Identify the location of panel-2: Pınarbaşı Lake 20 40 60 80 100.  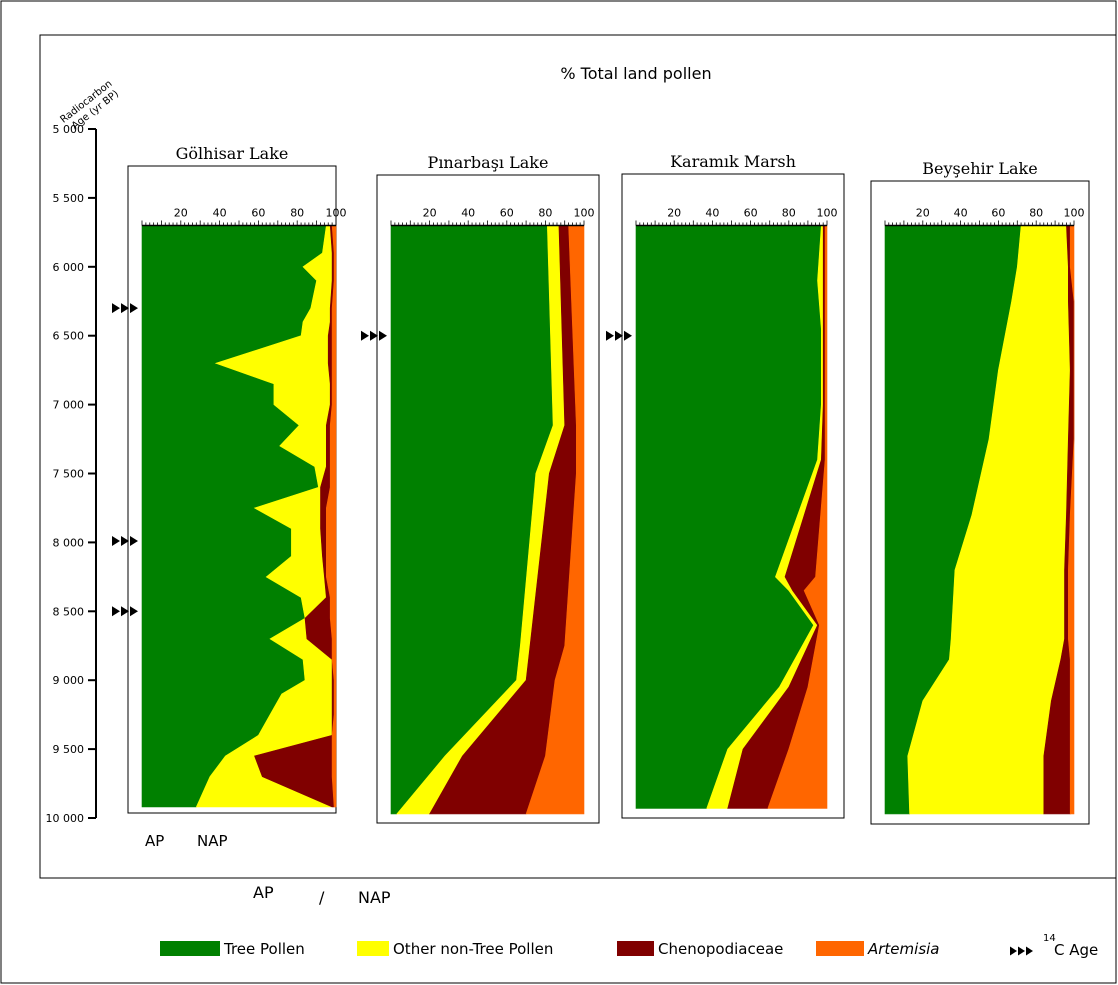
(480, 488).